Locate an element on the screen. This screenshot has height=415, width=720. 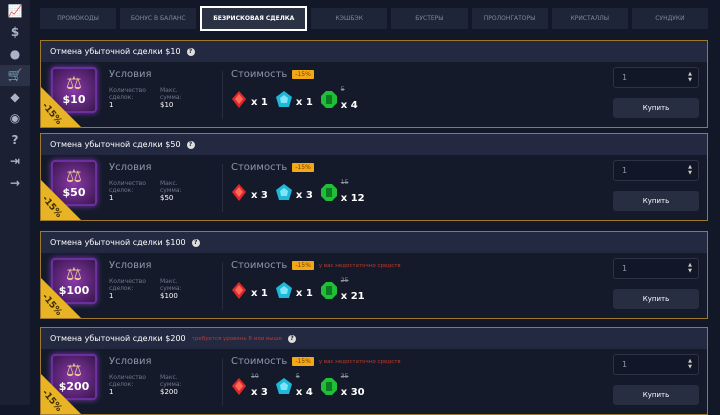
sidebar-item-chat-notification: ◉ is located at coordinates (15, 119).